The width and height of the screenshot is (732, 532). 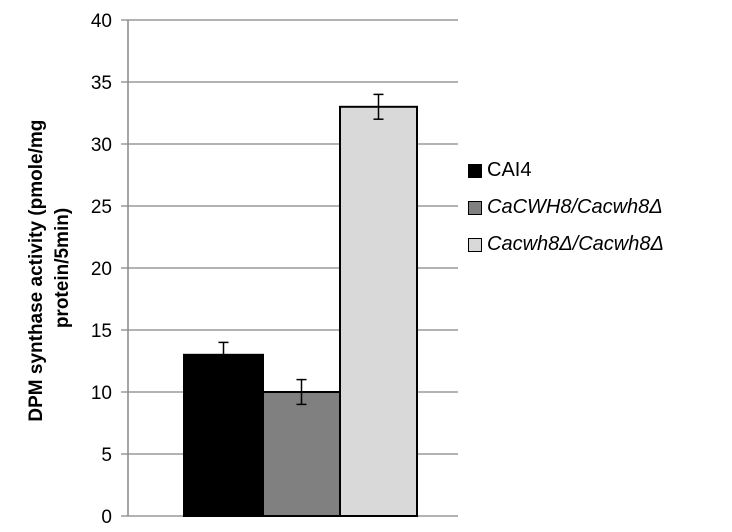 What do you see at coordinates (101, 145) in the screenshot?
I see `y-tick-label: 30` at bounding box center [101, 145].